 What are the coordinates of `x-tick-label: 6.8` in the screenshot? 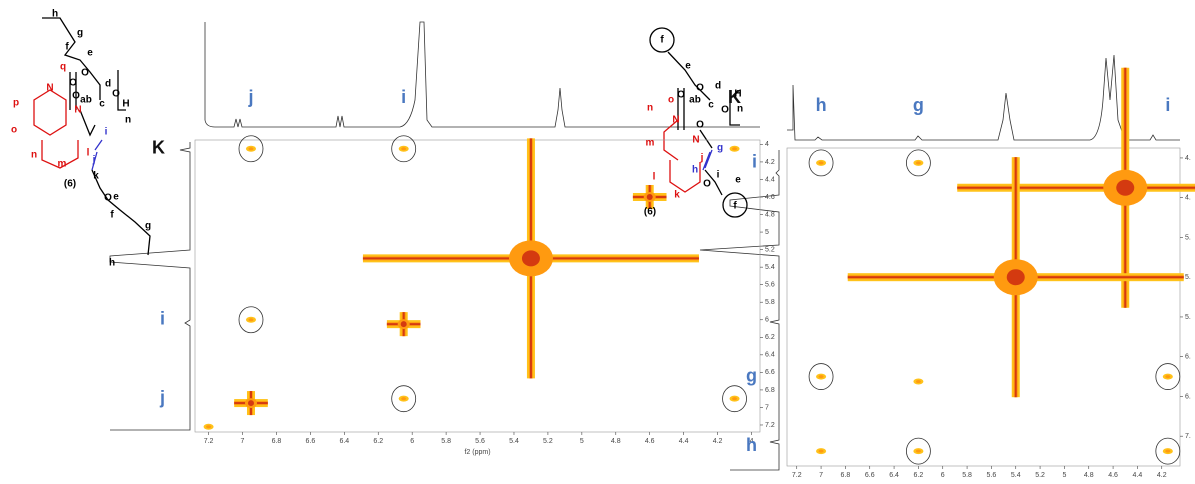 It's located at (277, 441).